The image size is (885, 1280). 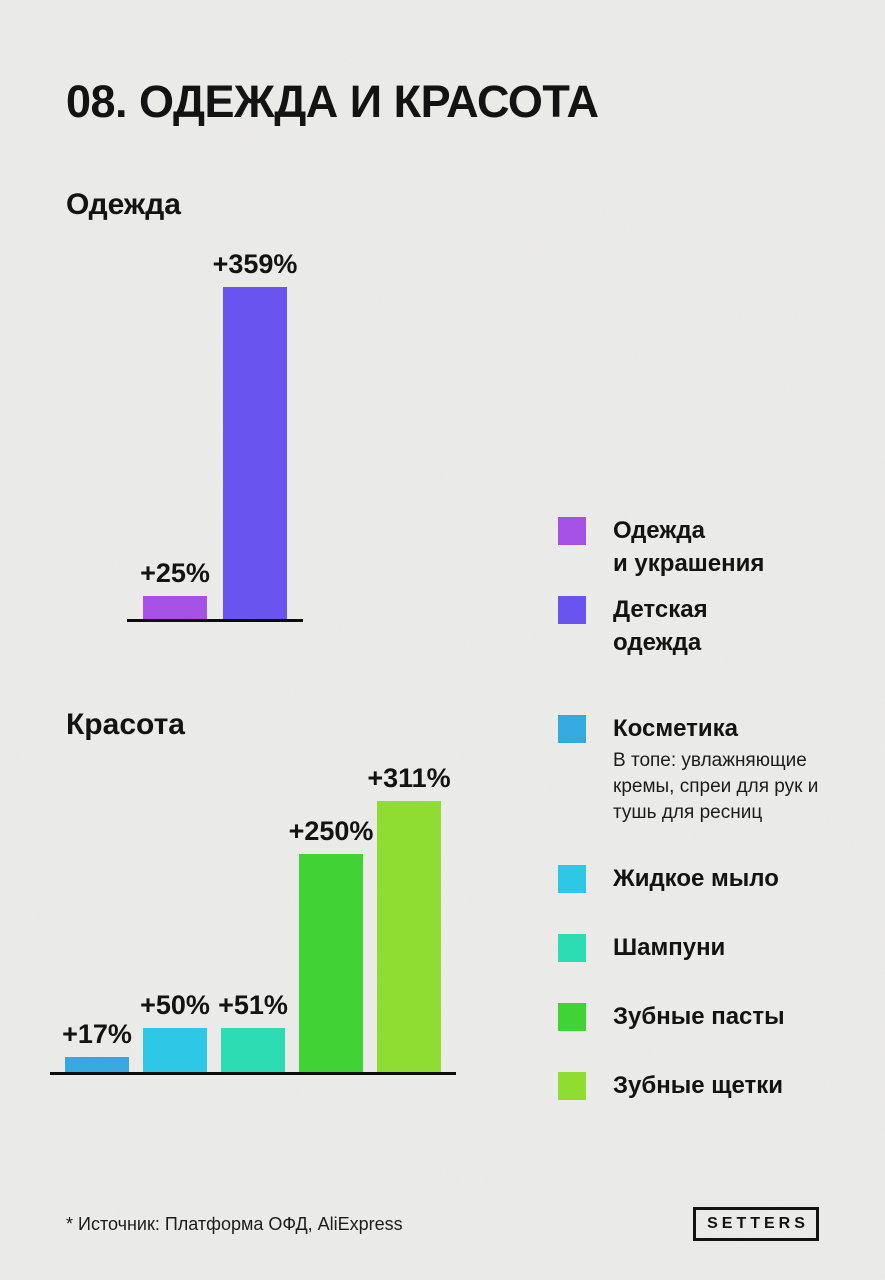 I want to click on legend-text: Шампуни, so click(x=669, y=947).